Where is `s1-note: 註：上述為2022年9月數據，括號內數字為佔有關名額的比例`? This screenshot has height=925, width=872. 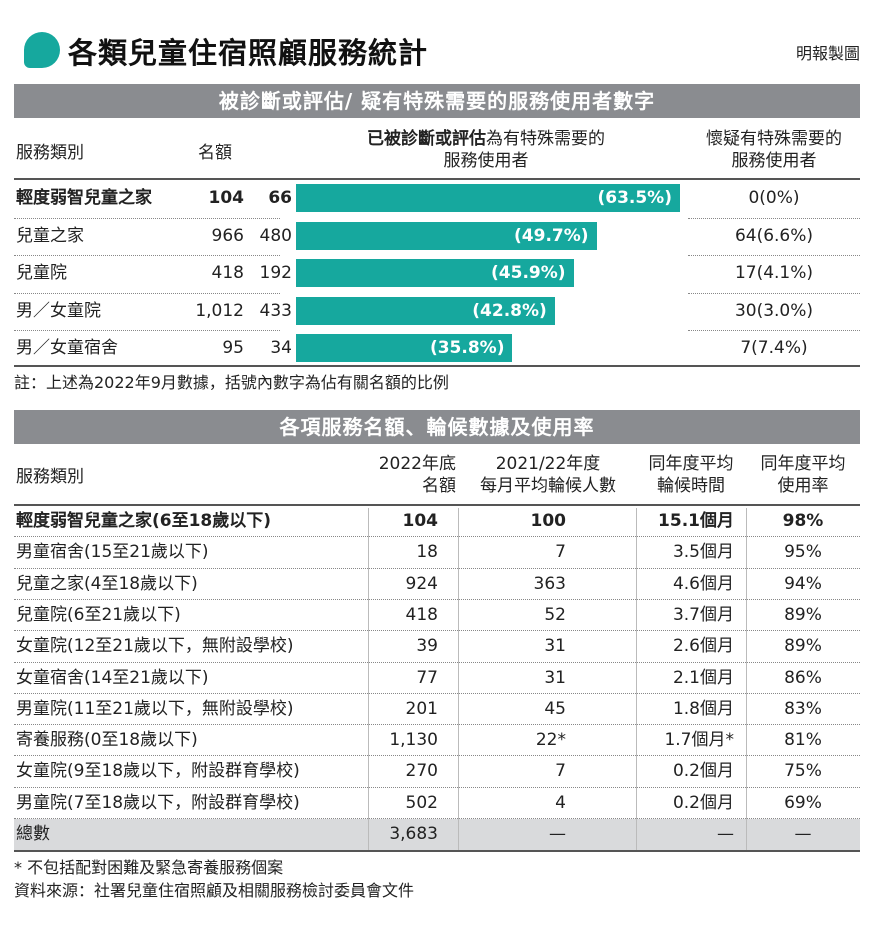 s1-note: 註：上述為2022年9月數據，括號內數字為佔有關名額的比例 is located at coordinates (231, 382).